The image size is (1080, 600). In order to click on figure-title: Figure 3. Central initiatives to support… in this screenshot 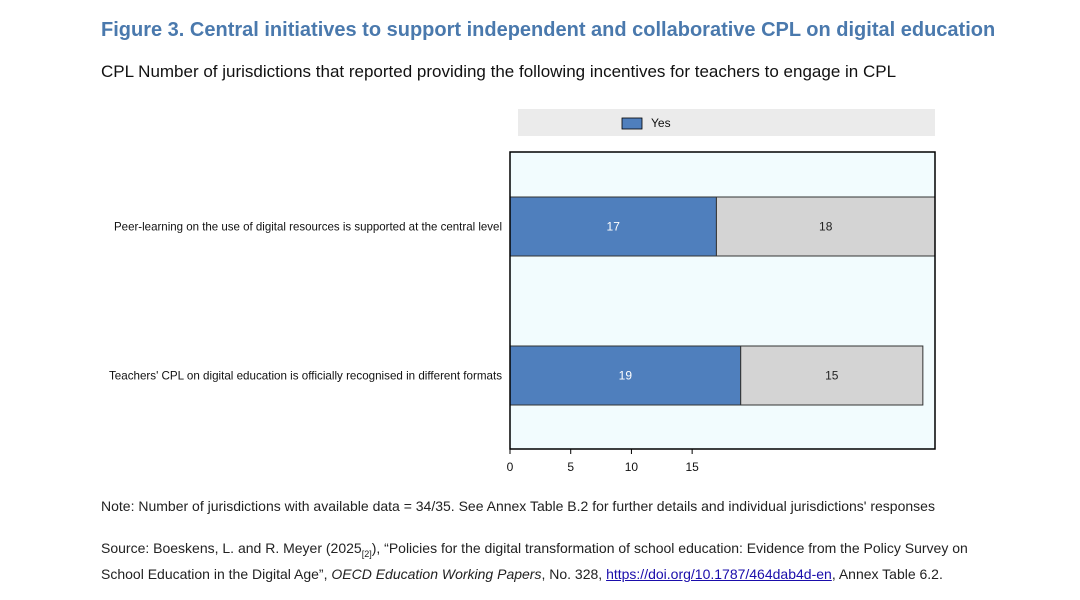, I will do `click(548, 30)`.